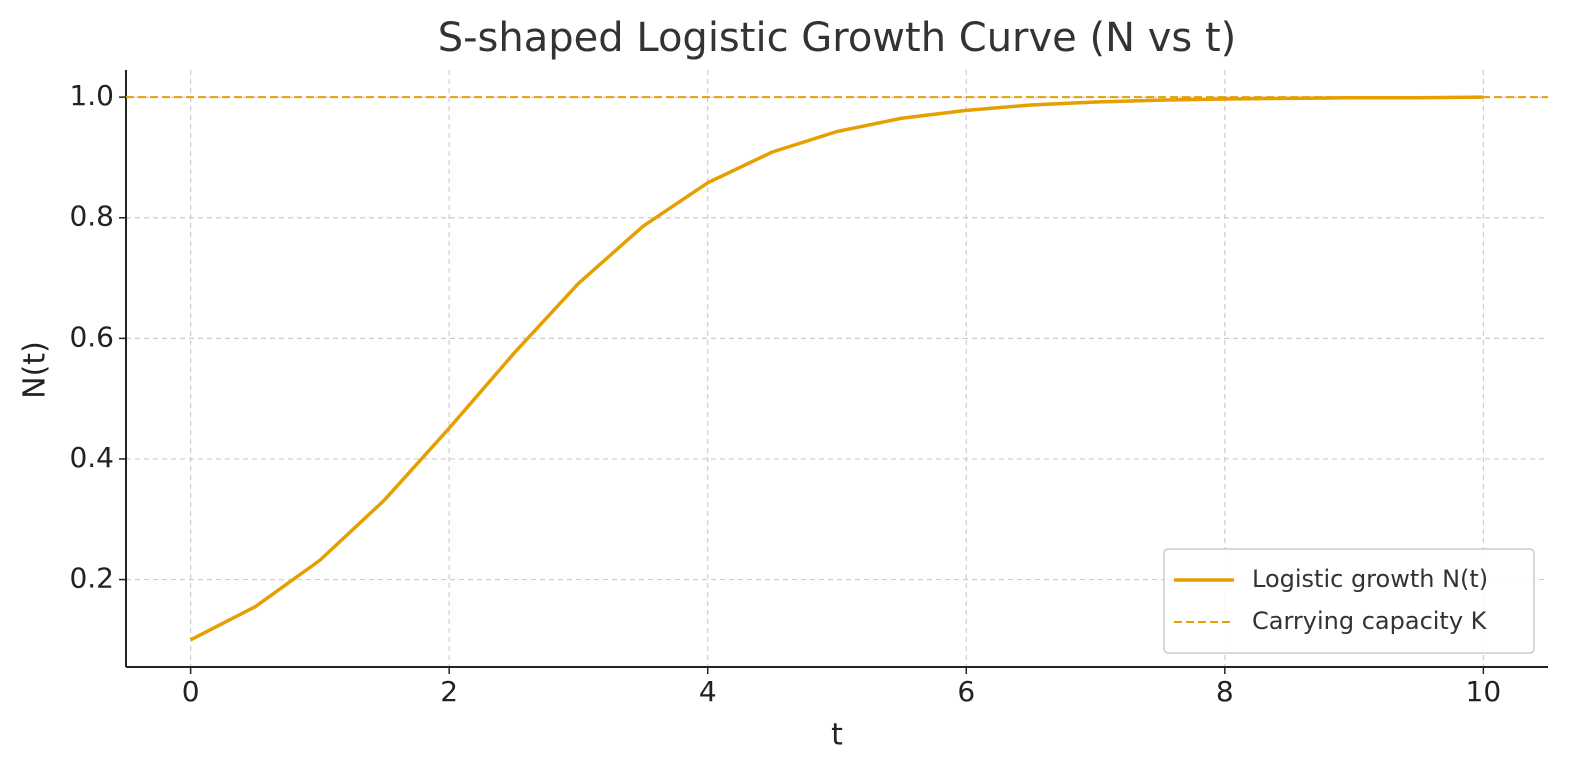  What do you see at coordinates (1484, 691) in the screenshot?
I see `x-tick-label: 10` at bounding box center [1484, 691].